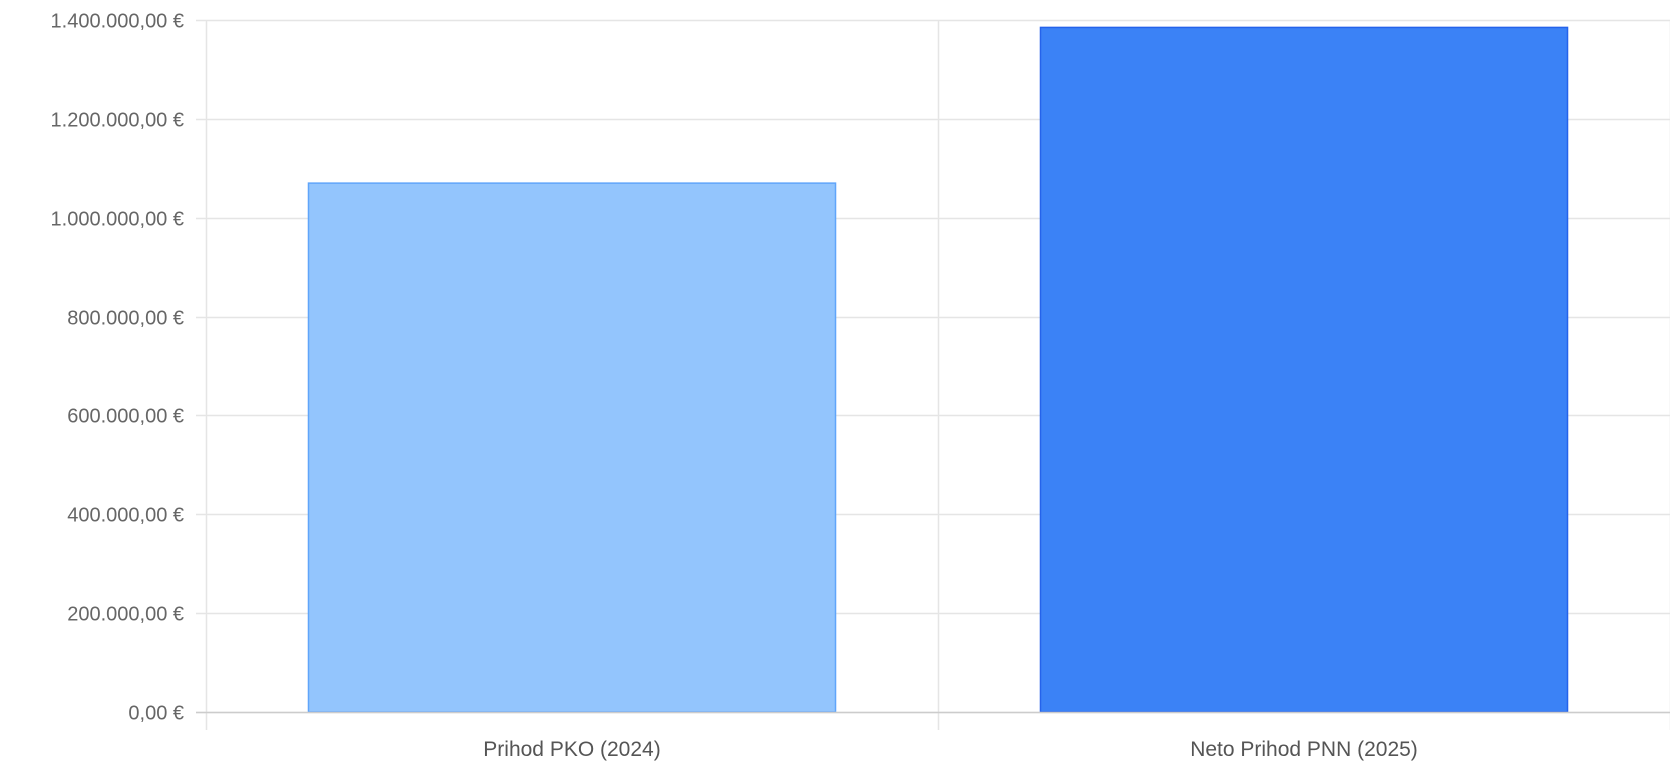  What do you see at coordinates (571, 749) in the screenshot?
I see `x-category-label: Prihod PKO (2024)` at bounding box center [571, 749].